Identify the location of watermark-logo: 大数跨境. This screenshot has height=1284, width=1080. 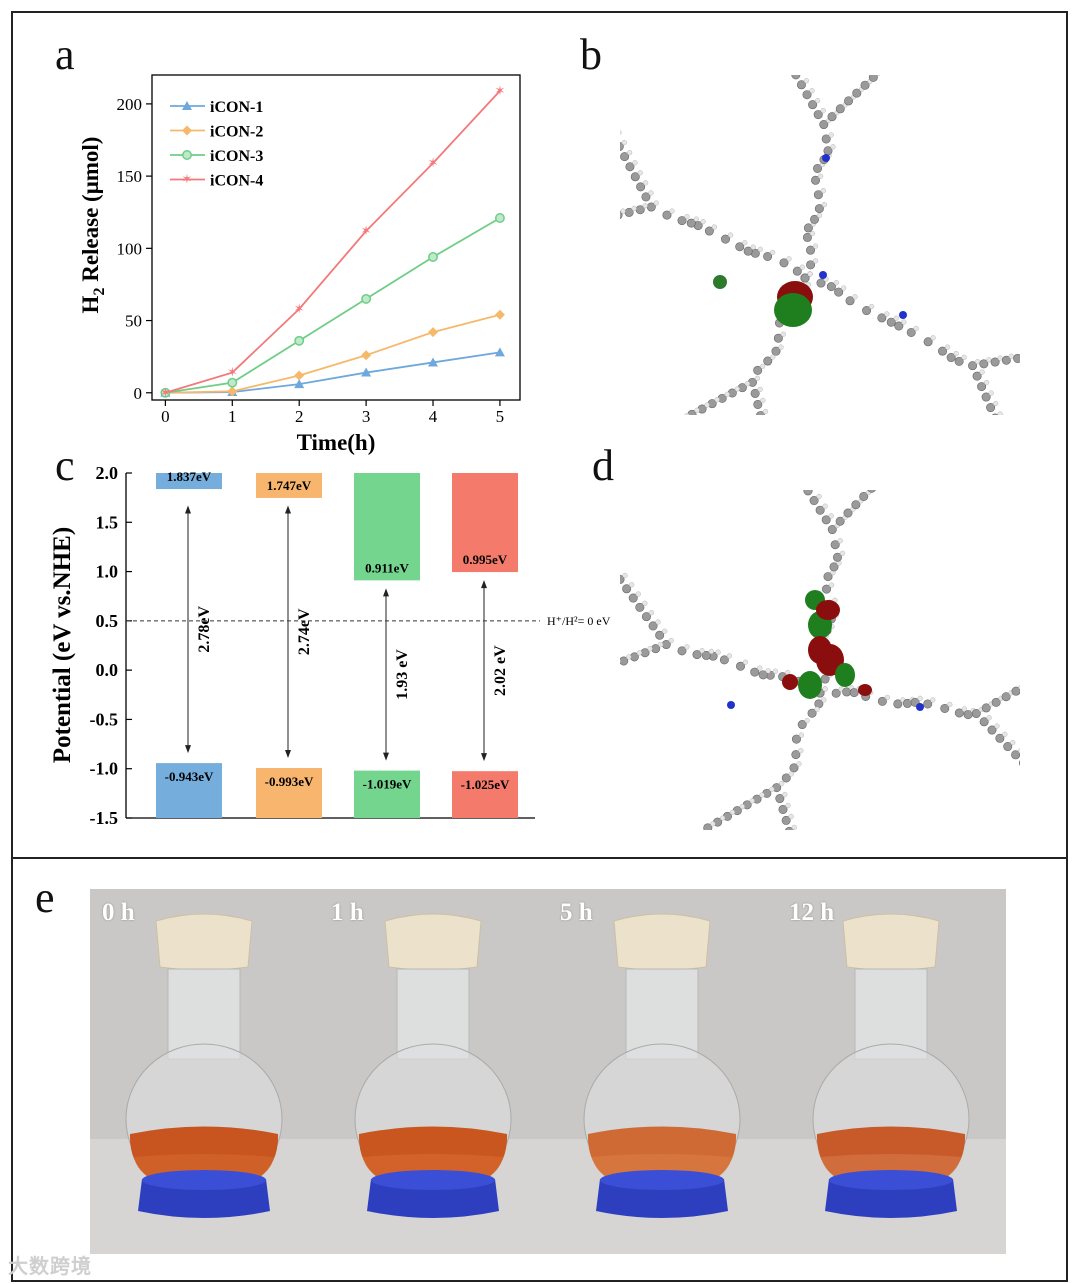
(50, 1266).